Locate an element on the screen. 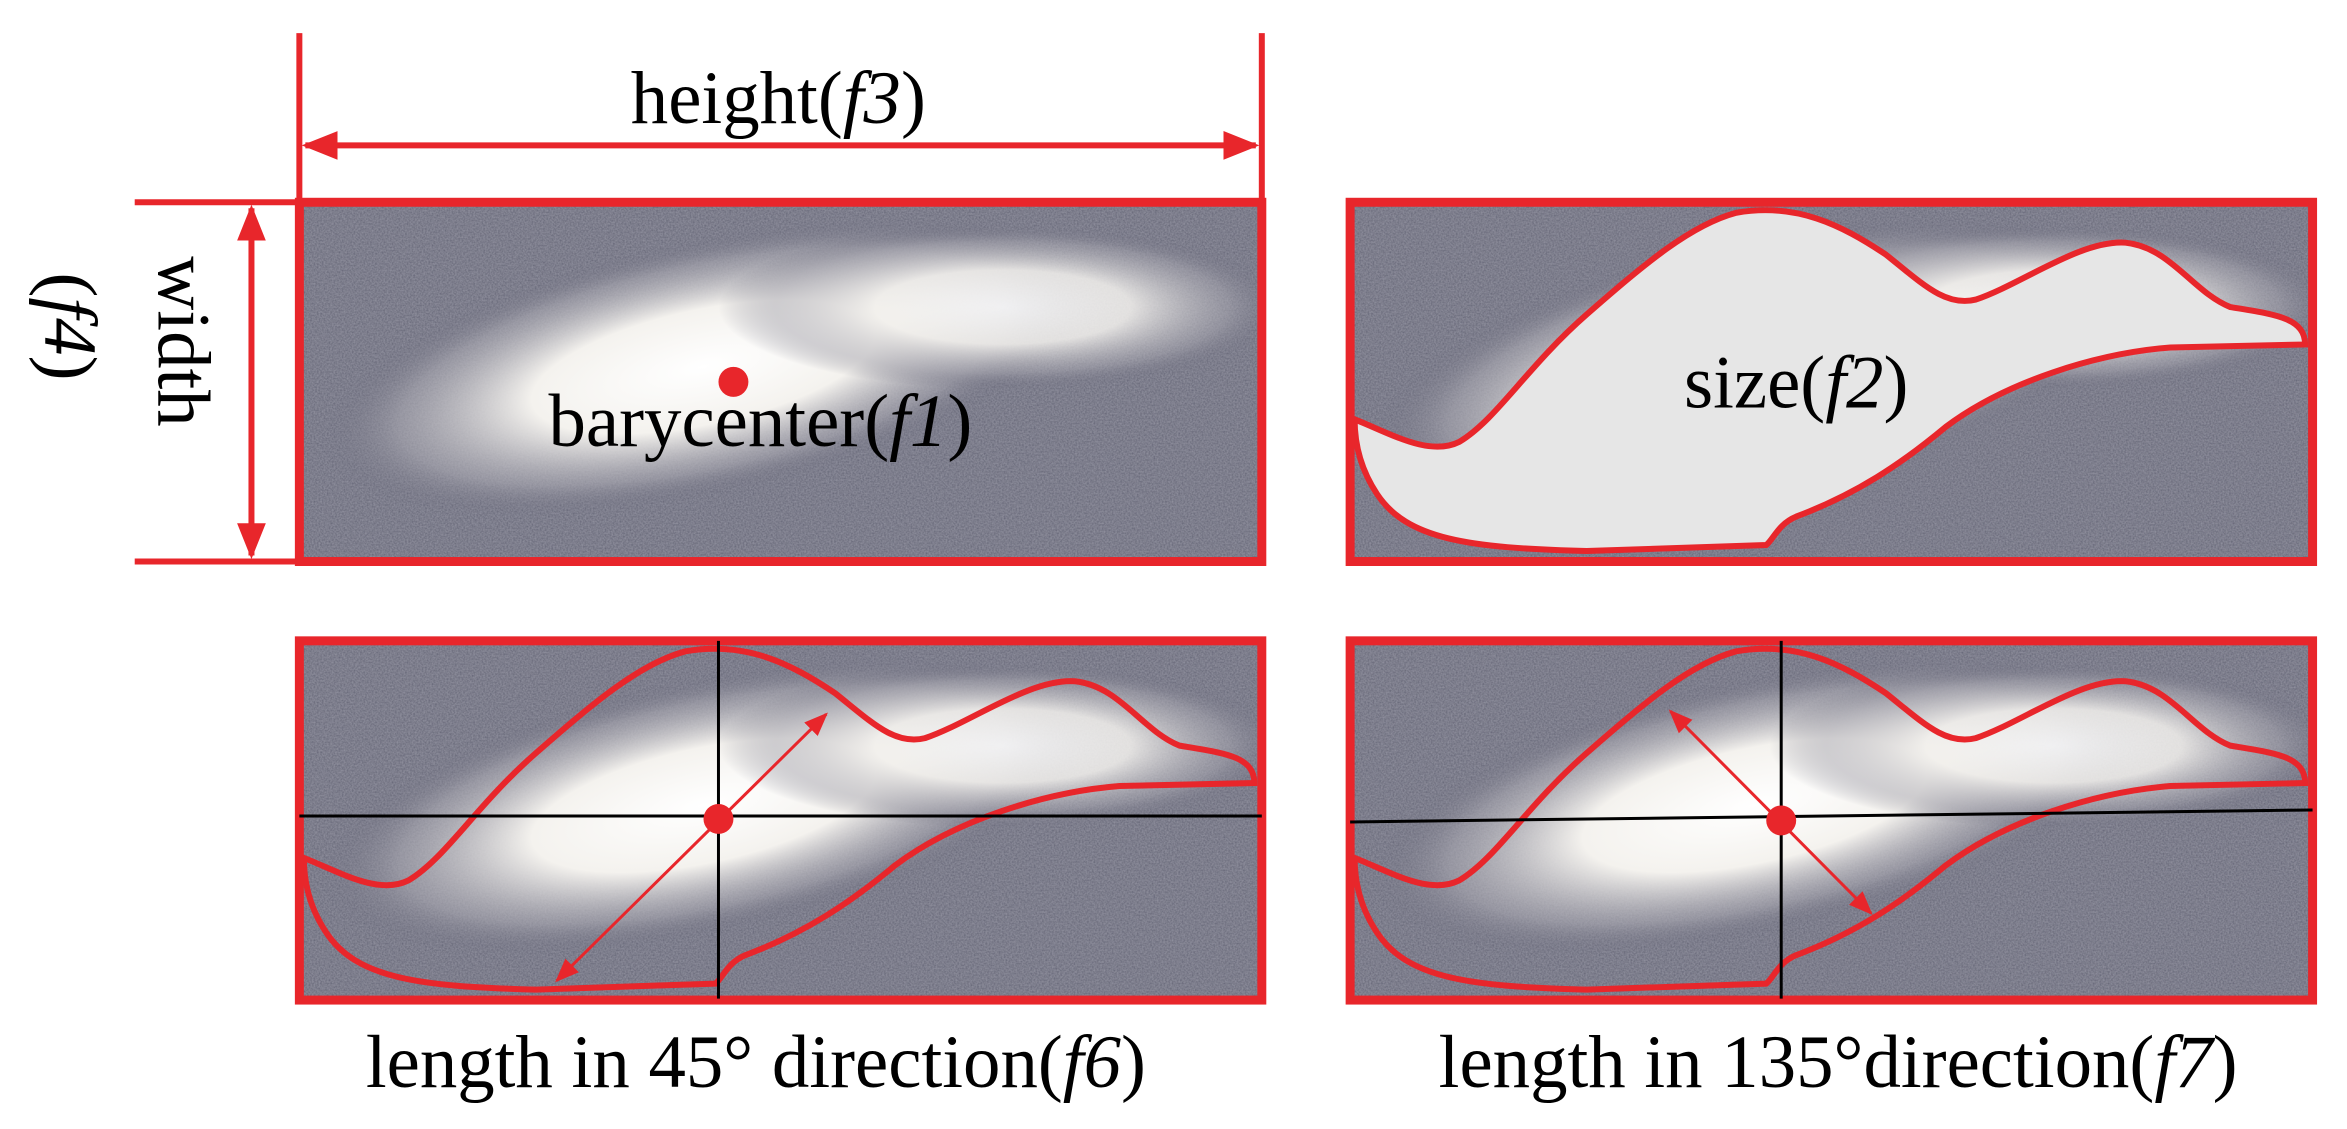 Image resolution: width=2347 pixels, height=1129 pixels. label-text: height( is located at coordinates (737, 98).